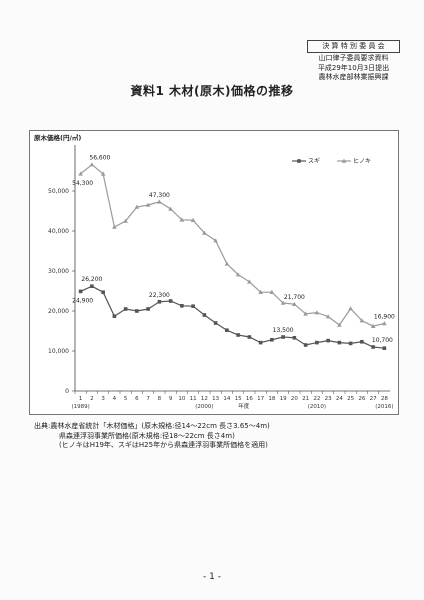  What do you see at coordinates (171, 399) in the screenshot?
I see `x-tick-label: 9` at bounding box center [171, 399].